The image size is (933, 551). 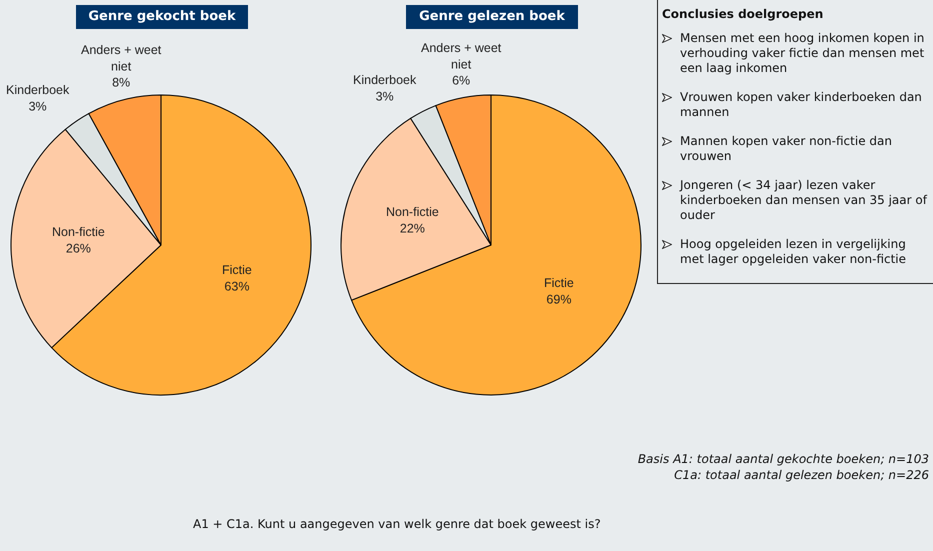 What do you see at coordinates (412, 228) in the screenshot?
I see `data-label: 22%` at bounding box center [412, 228].